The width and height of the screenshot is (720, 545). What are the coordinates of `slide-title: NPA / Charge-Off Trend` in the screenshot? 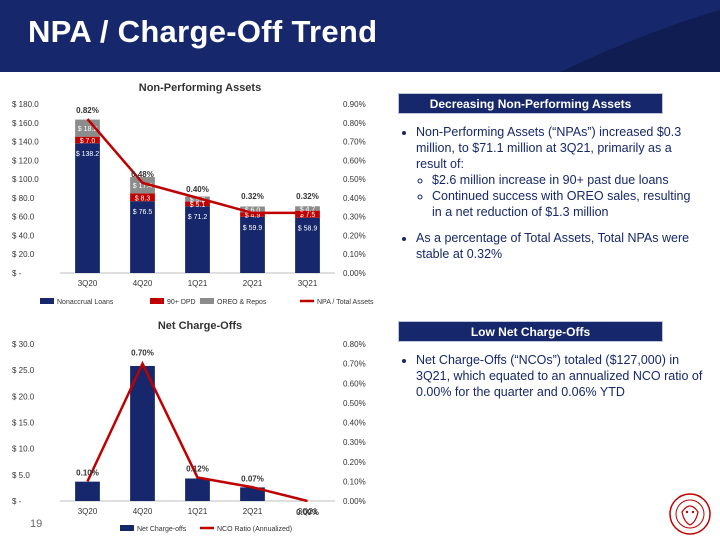 It's located at (203, 31).